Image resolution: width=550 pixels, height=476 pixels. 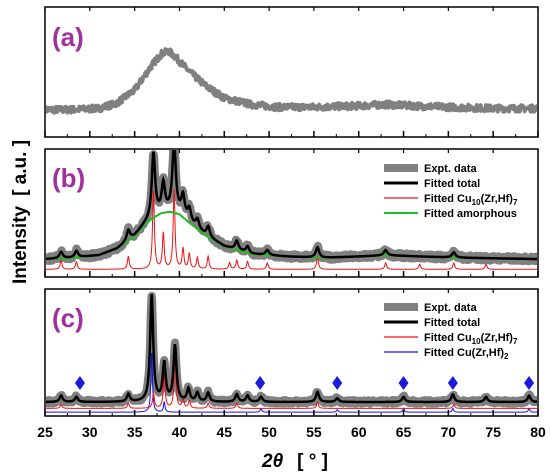 I want to click on x-tick-label: 65, so click(x=404, y=432).